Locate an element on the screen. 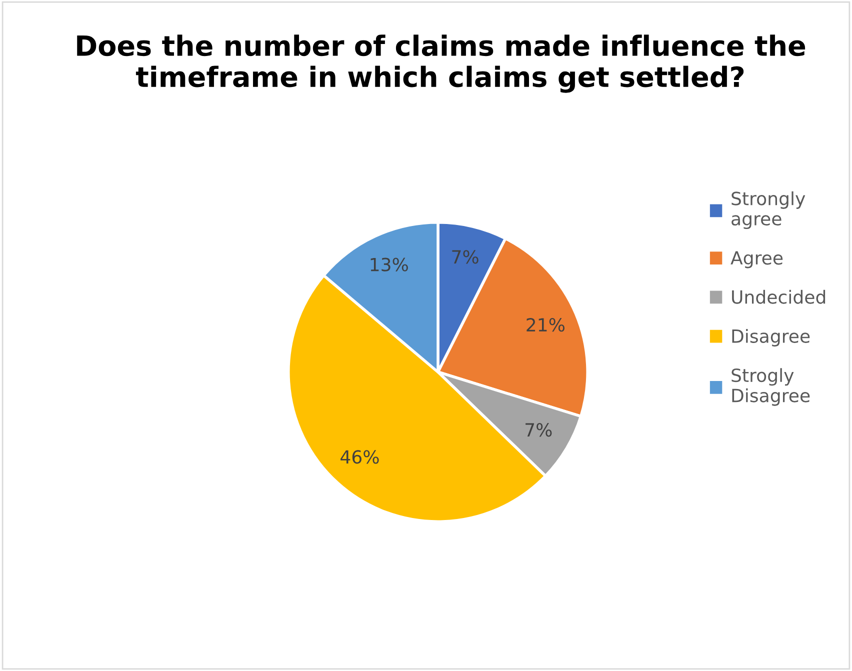 The width and height of the screenshot is (852, 671). legend-label: Strogly Disagree is located at coordinates (771, 387).